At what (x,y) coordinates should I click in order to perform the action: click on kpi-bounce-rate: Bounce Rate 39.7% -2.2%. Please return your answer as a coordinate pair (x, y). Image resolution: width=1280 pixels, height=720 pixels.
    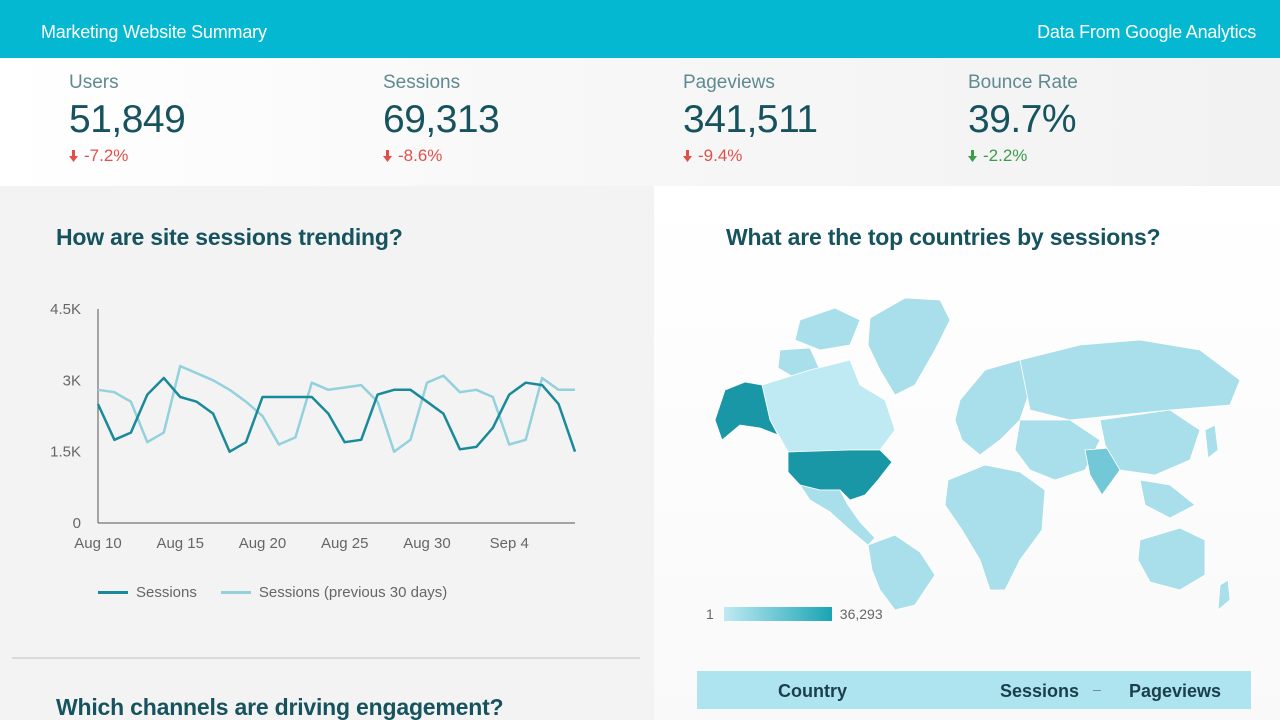
    Looking at the image, I should click on (1023, 119).